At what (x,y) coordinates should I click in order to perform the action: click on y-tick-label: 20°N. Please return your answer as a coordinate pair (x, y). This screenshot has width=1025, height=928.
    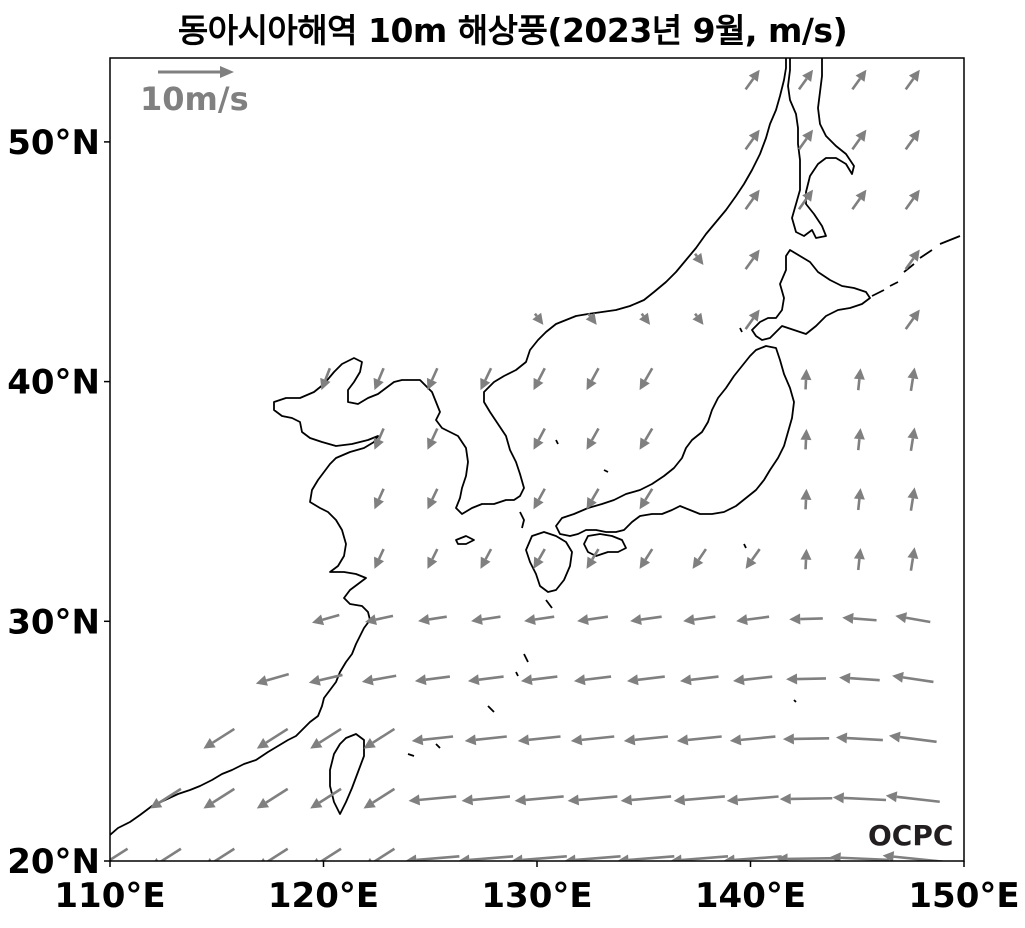
    Looking at the image, I should click on (53, 862).